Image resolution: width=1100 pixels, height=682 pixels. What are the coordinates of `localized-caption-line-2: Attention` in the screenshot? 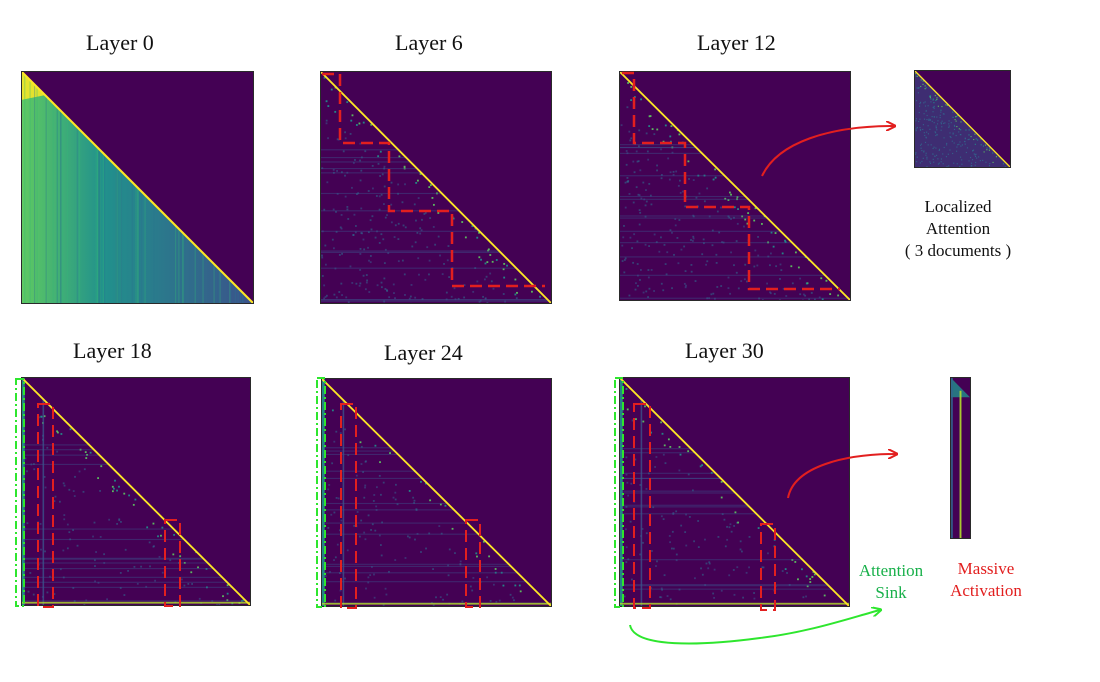 It's located at (958, 228).